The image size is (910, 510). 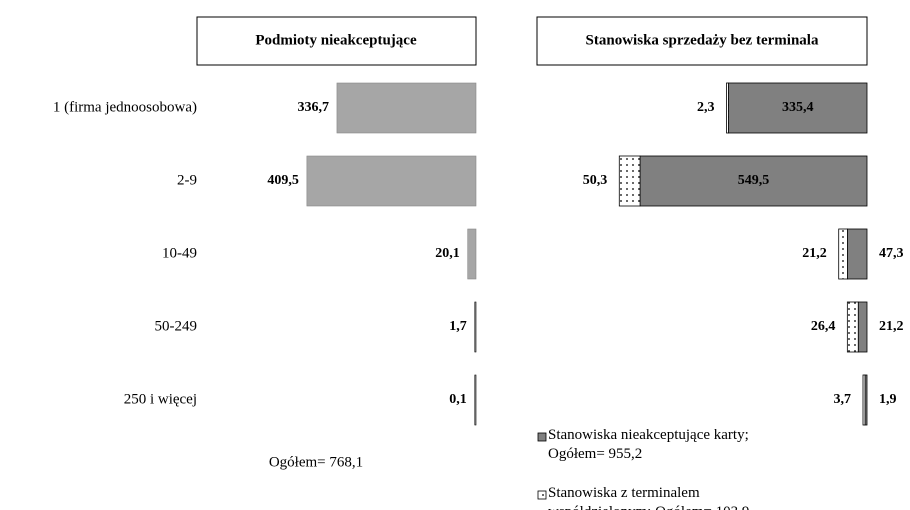 What do you see at coordinates (447, 253) in the screenshot?
I see `value-label: 20,1` at bounding box center [447, 253].